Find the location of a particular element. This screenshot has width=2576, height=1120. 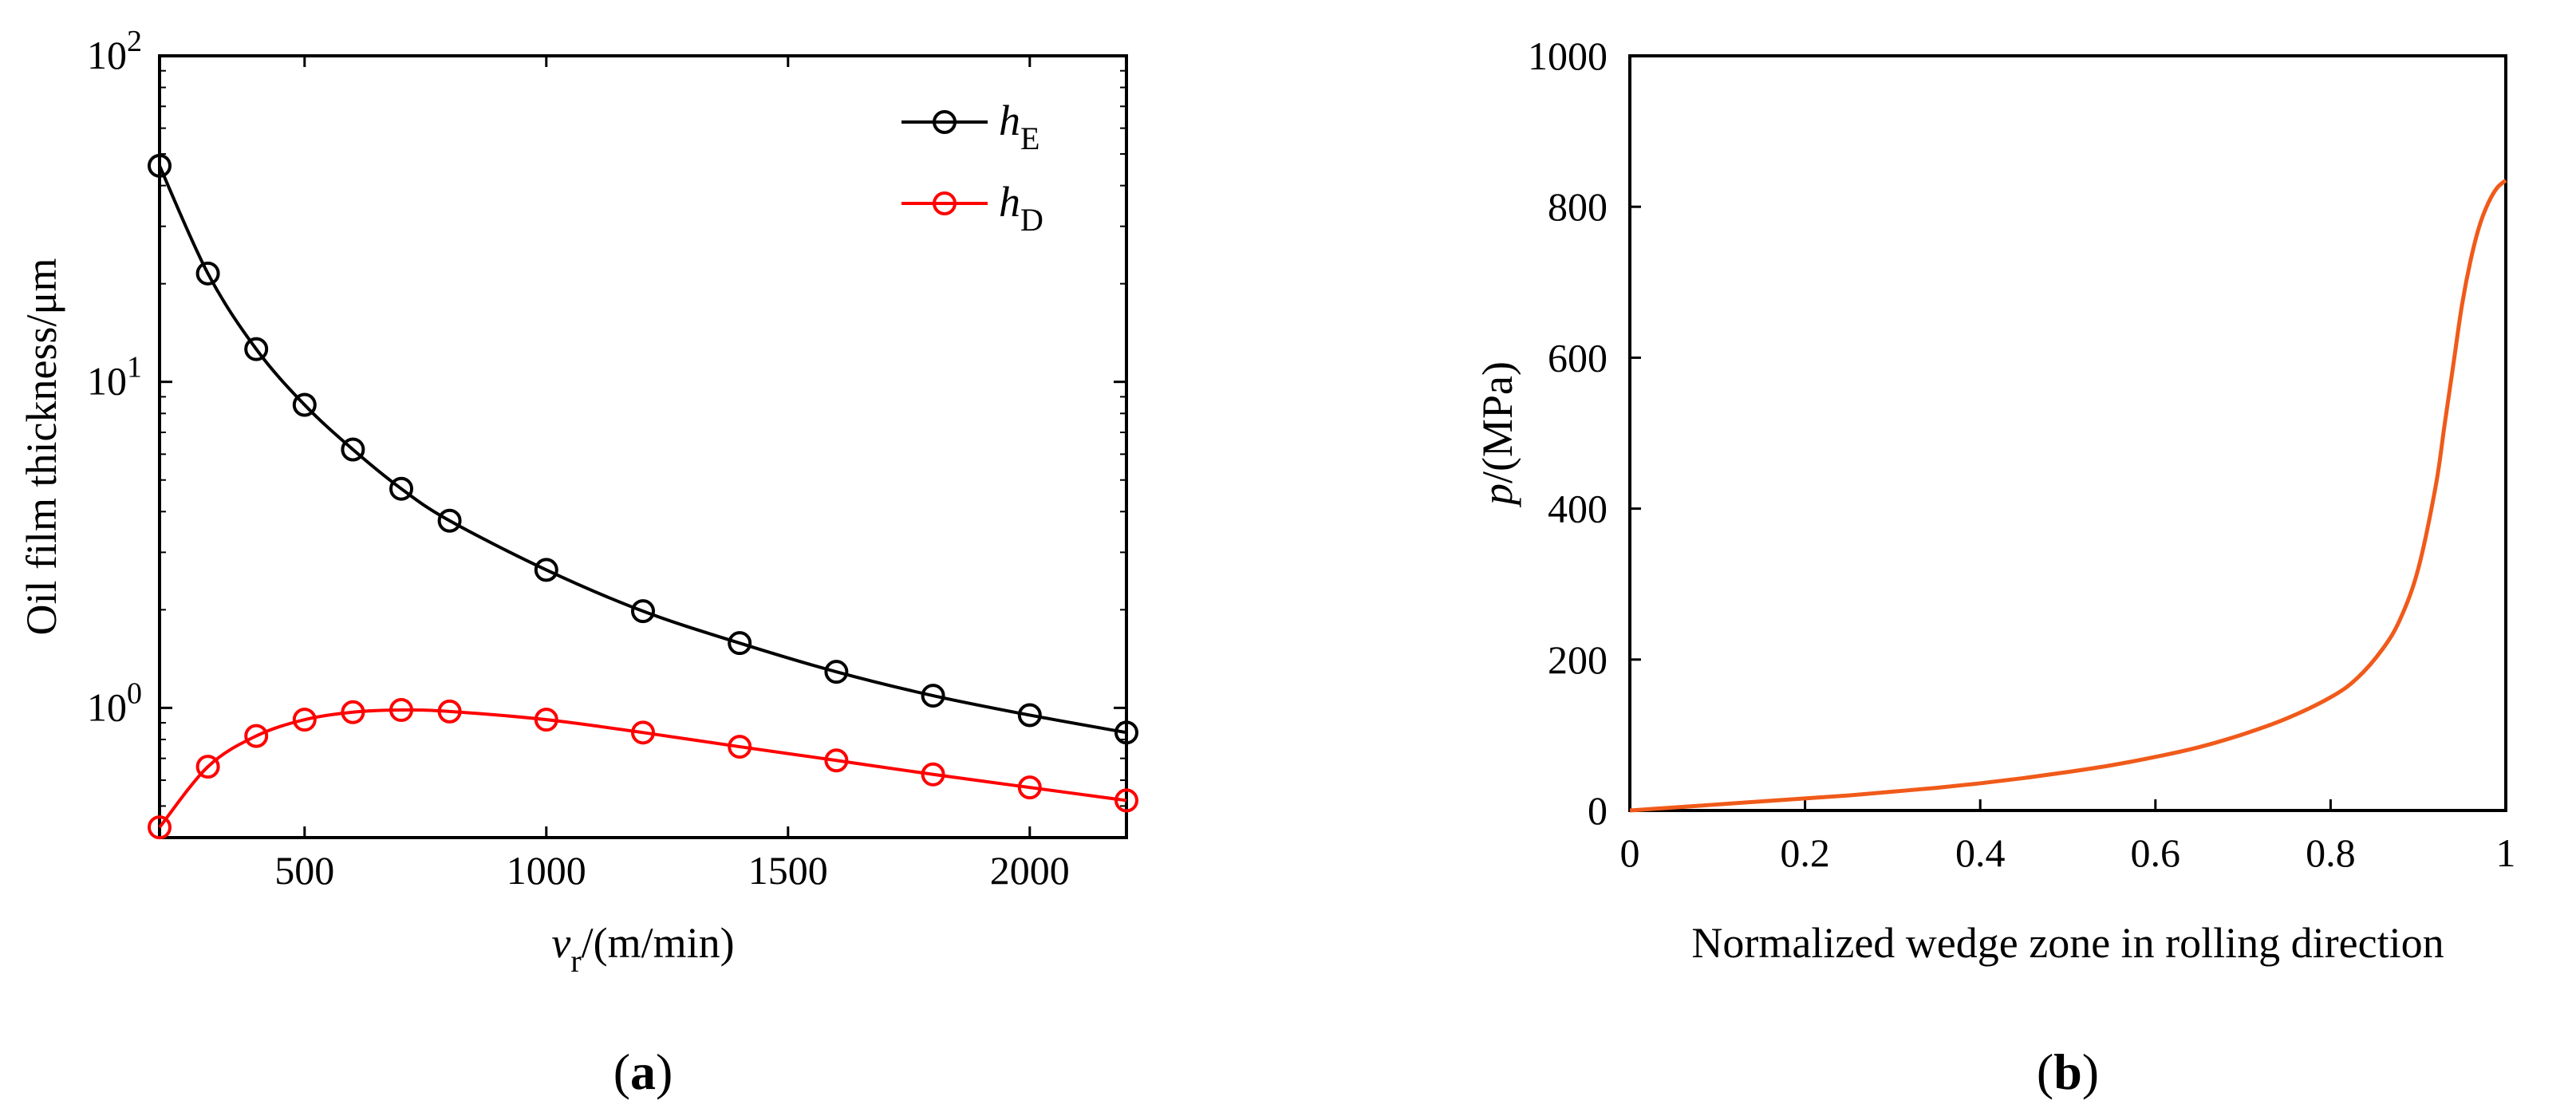

chart-a-x-tick-label: 2000 is located at coordinates (1030, 870).